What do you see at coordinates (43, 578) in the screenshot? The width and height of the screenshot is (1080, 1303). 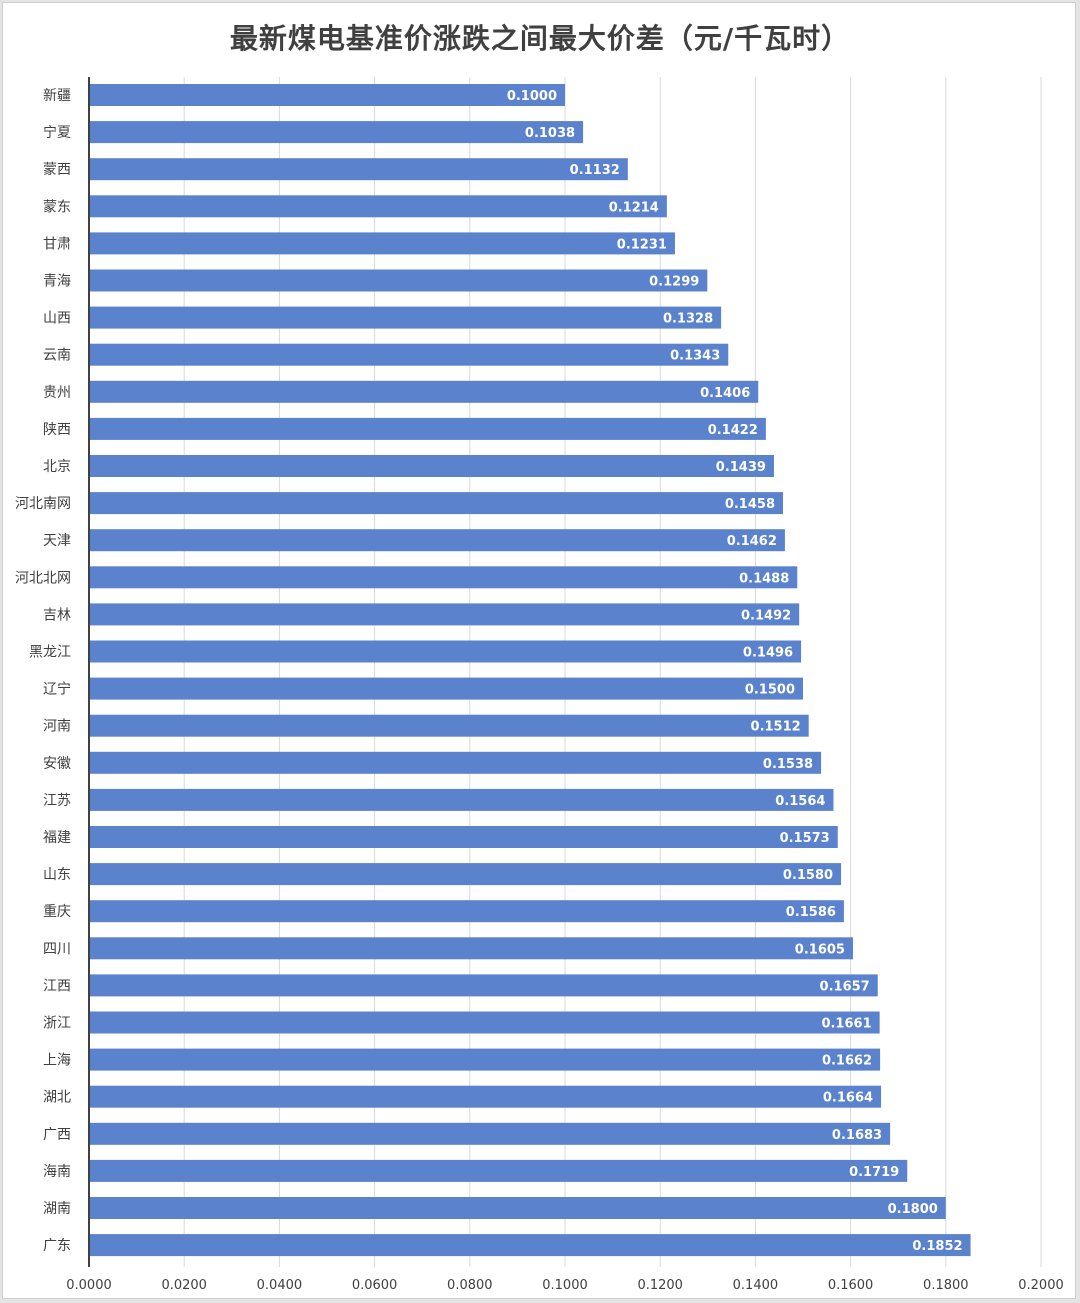 I see `category-label: 河北北网` at bounding box center [43, 578].